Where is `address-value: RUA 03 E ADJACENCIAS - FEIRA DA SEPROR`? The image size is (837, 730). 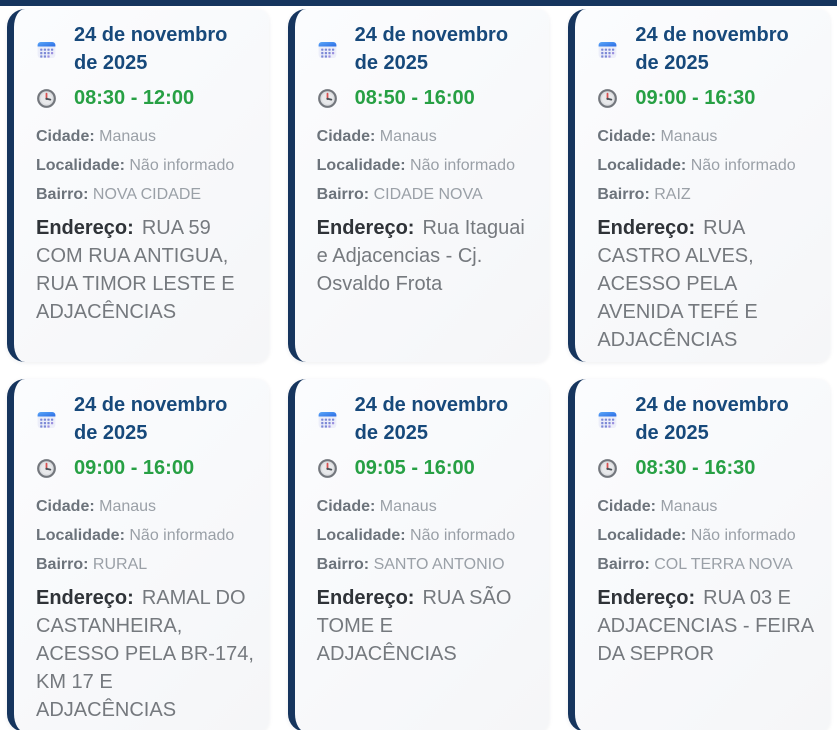 address-value: RUA 03 E ADJACENCIAS - FEIRA DA SEPROR is located at coordinates (705, 626).